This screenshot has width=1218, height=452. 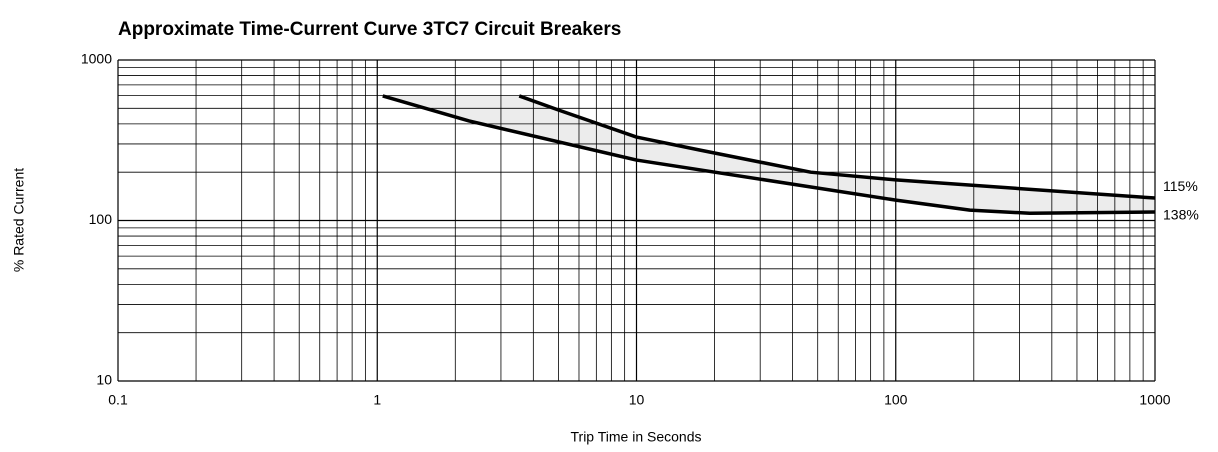 What do you see at coordinates (101, 219) in the screenshot?
I see `y-tick-label: 100` at bounding box center [101, 219].